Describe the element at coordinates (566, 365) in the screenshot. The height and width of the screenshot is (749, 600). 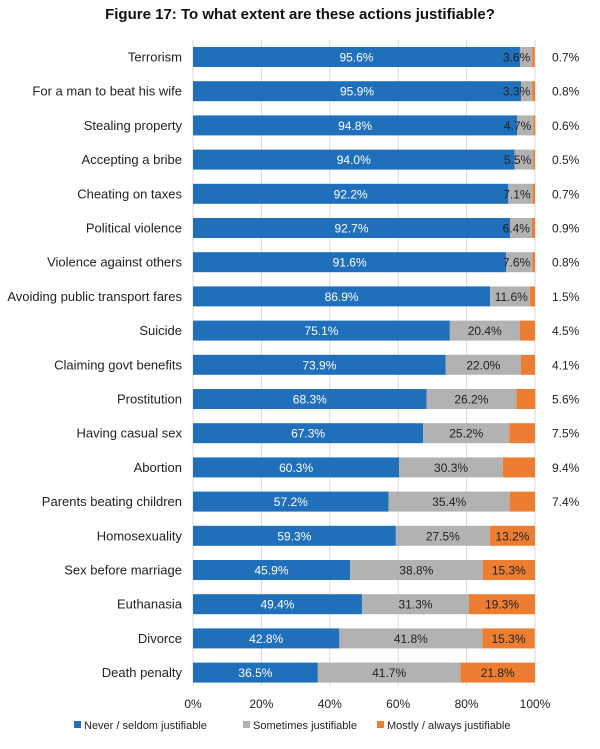
I see `data-label: 4.1%` at that location.